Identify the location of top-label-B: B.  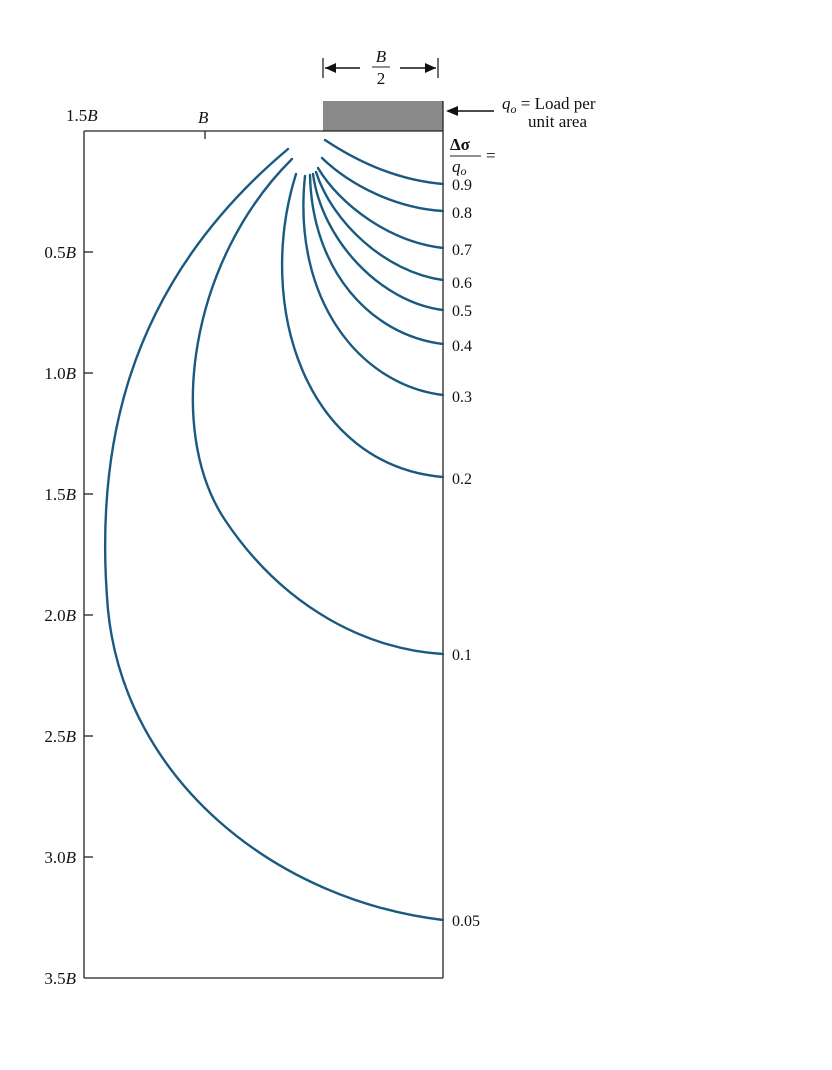
(203, 117).